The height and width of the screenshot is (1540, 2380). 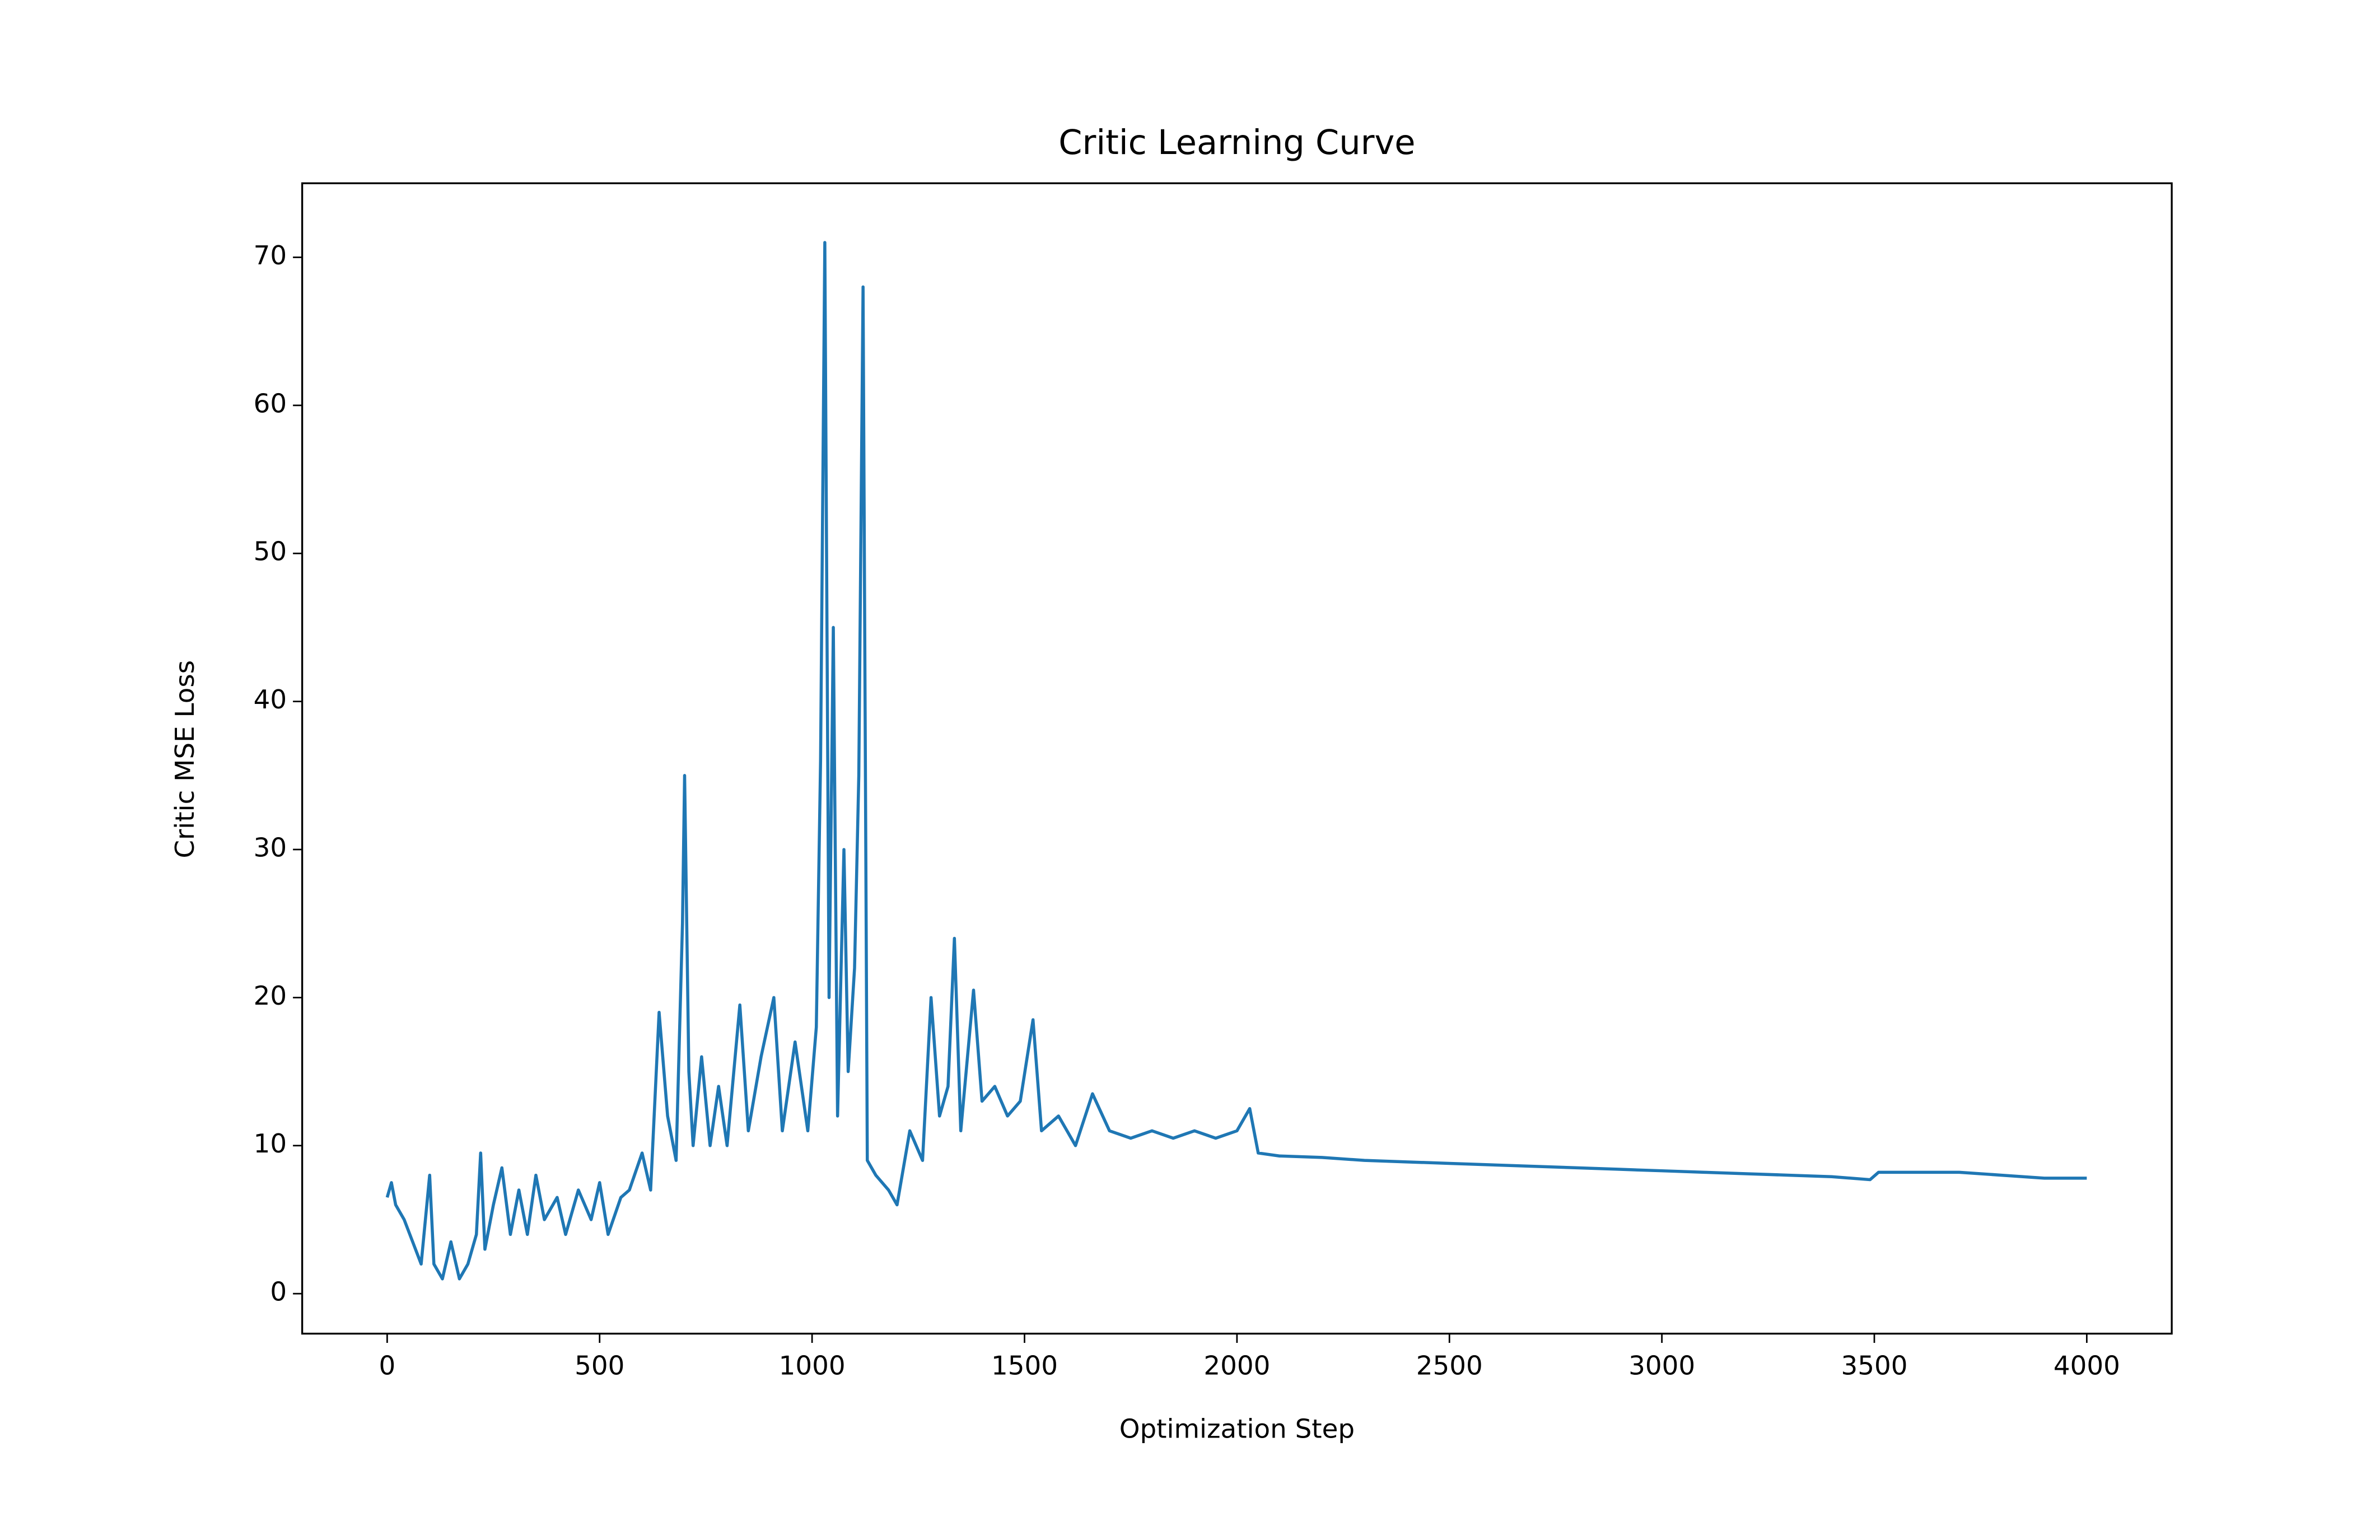 What do you see at coordinates (1236, 1367) in the screenshot?
I see `x-tick-label: 2000` at bounding box center [1236, 1367].